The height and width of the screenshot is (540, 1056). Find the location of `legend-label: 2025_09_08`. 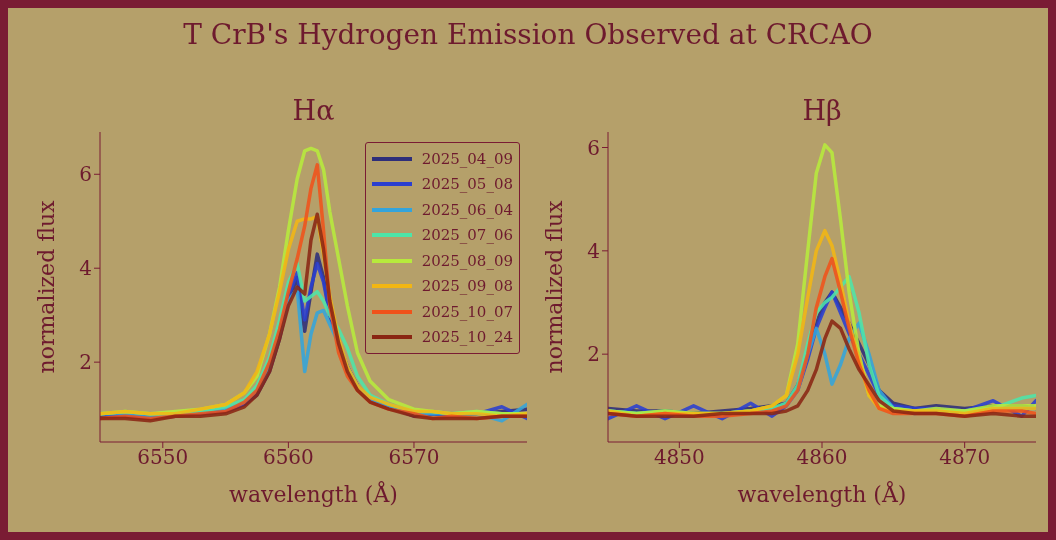

legend-label: 2025_09_08 is located at coordinates (467, 286).